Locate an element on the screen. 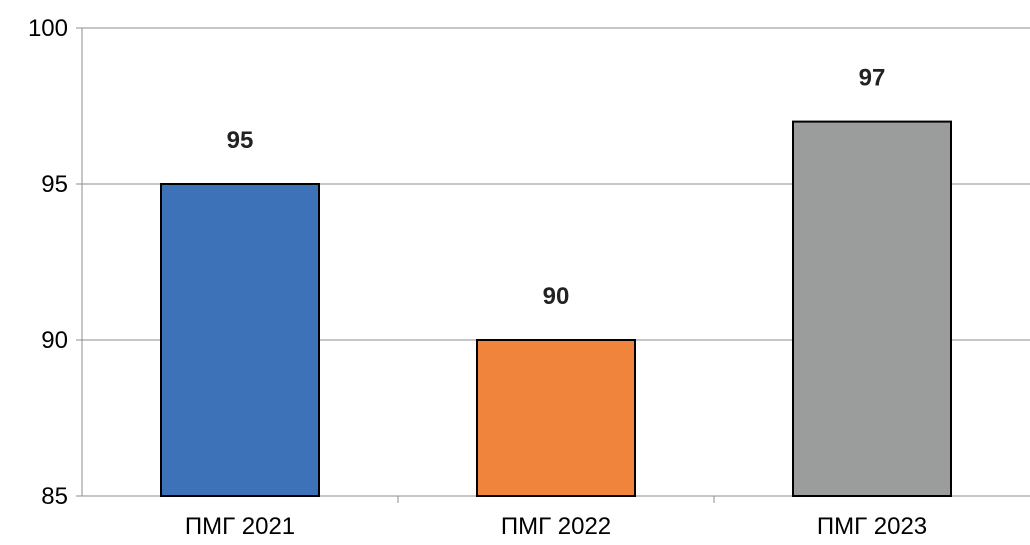 This screenshot has height=545, width=1030. y-tick-label: 100 is located at coordinates (48, 28).